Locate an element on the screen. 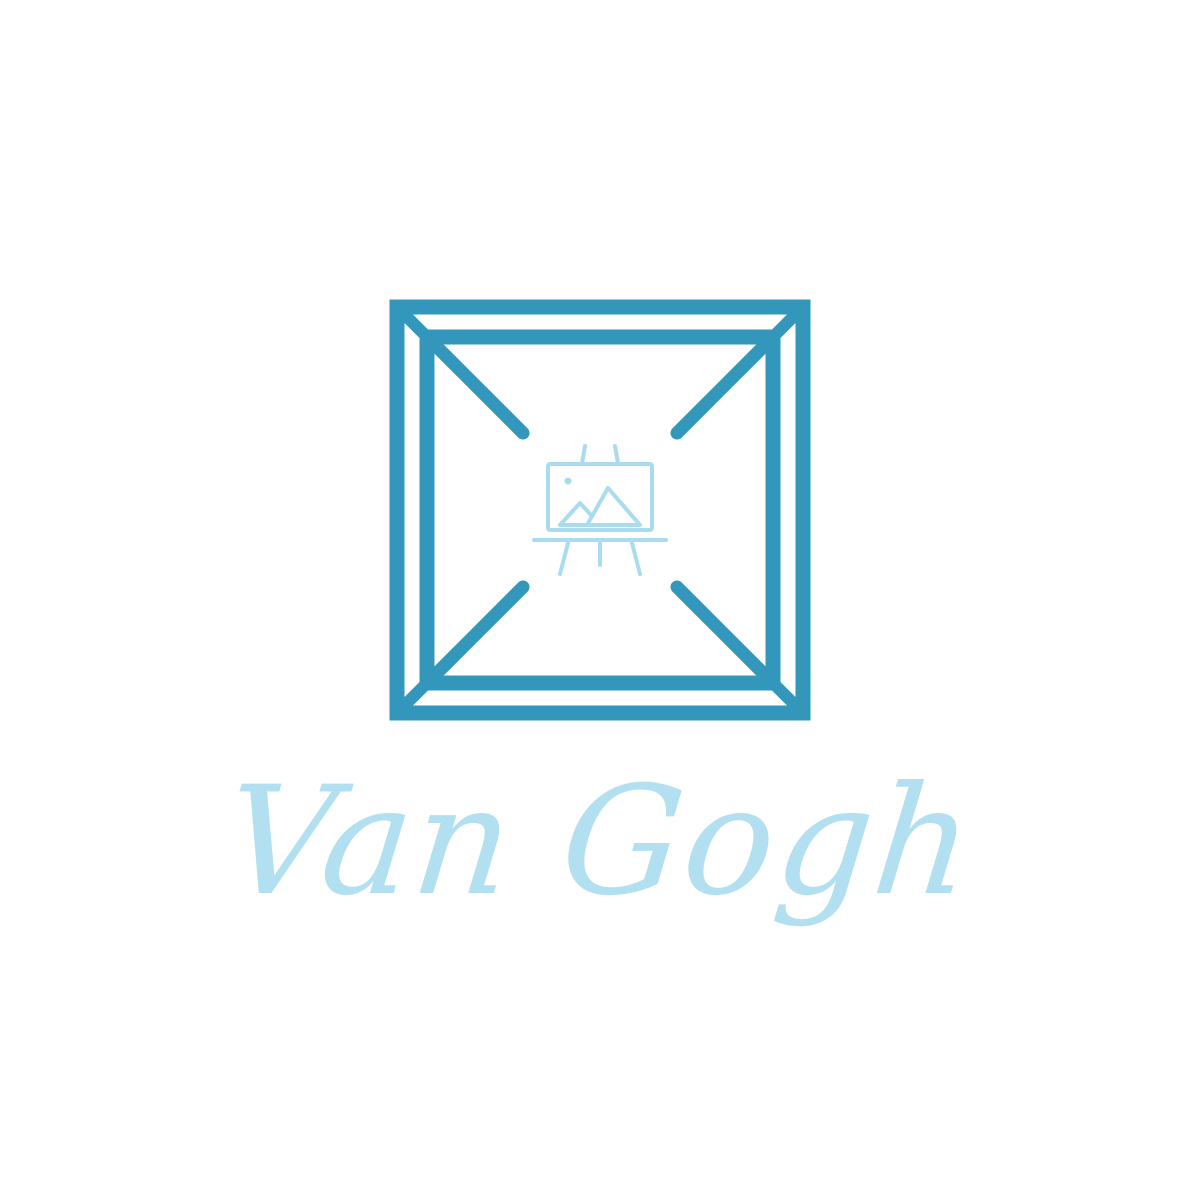 This screenshot has width=1200, height=1200. mountains-icon is located at coordinates (600, 506).